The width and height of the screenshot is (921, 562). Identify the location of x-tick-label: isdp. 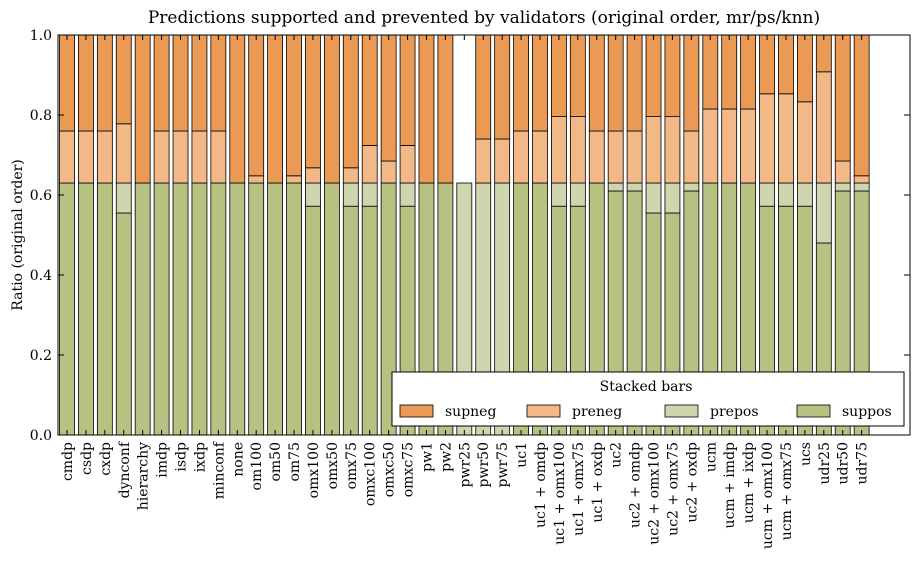
(182, 457).